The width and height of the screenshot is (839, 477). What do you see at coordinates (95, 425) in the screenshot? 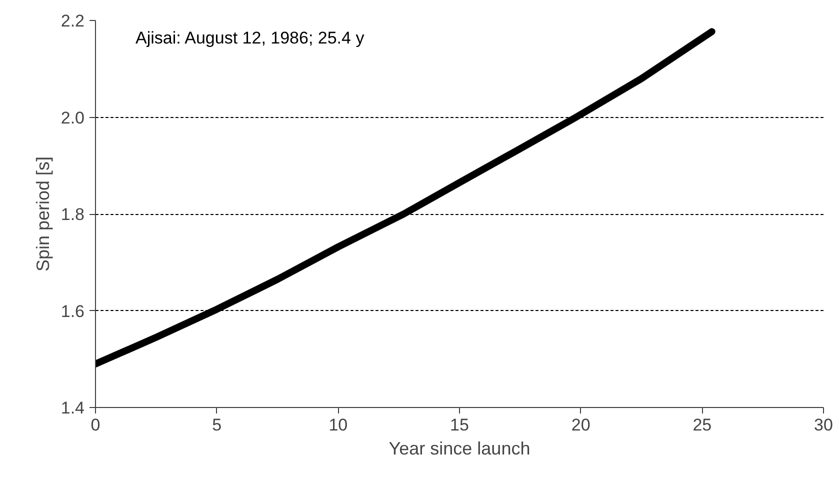
I see `x-tick-label: 0` at bounding box center [95, 425].